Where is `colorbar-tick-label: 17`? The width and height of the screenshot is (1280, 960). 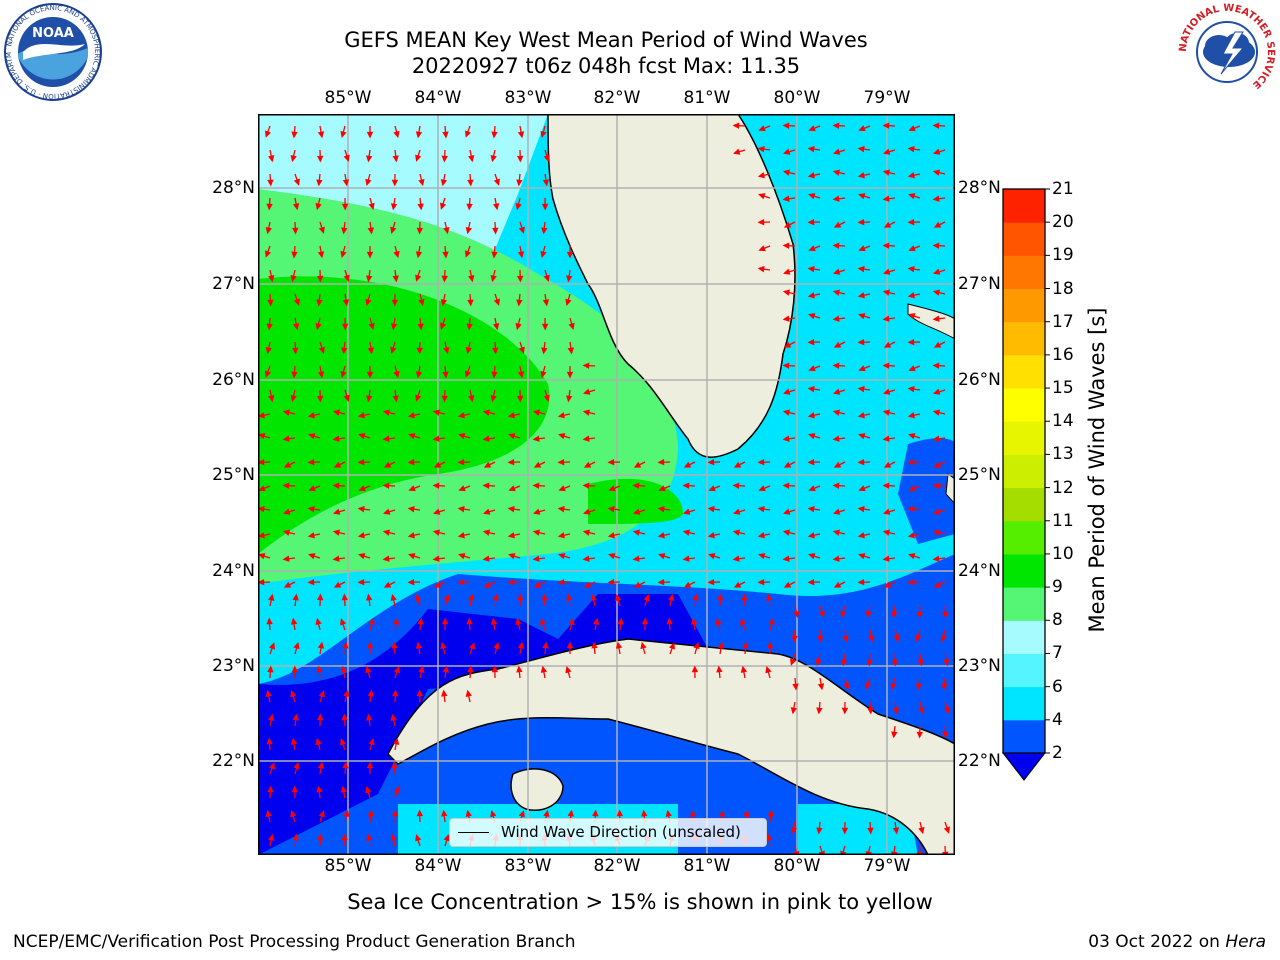
colorbar-tick-label: 17 is located at coordinates (1063, 321).